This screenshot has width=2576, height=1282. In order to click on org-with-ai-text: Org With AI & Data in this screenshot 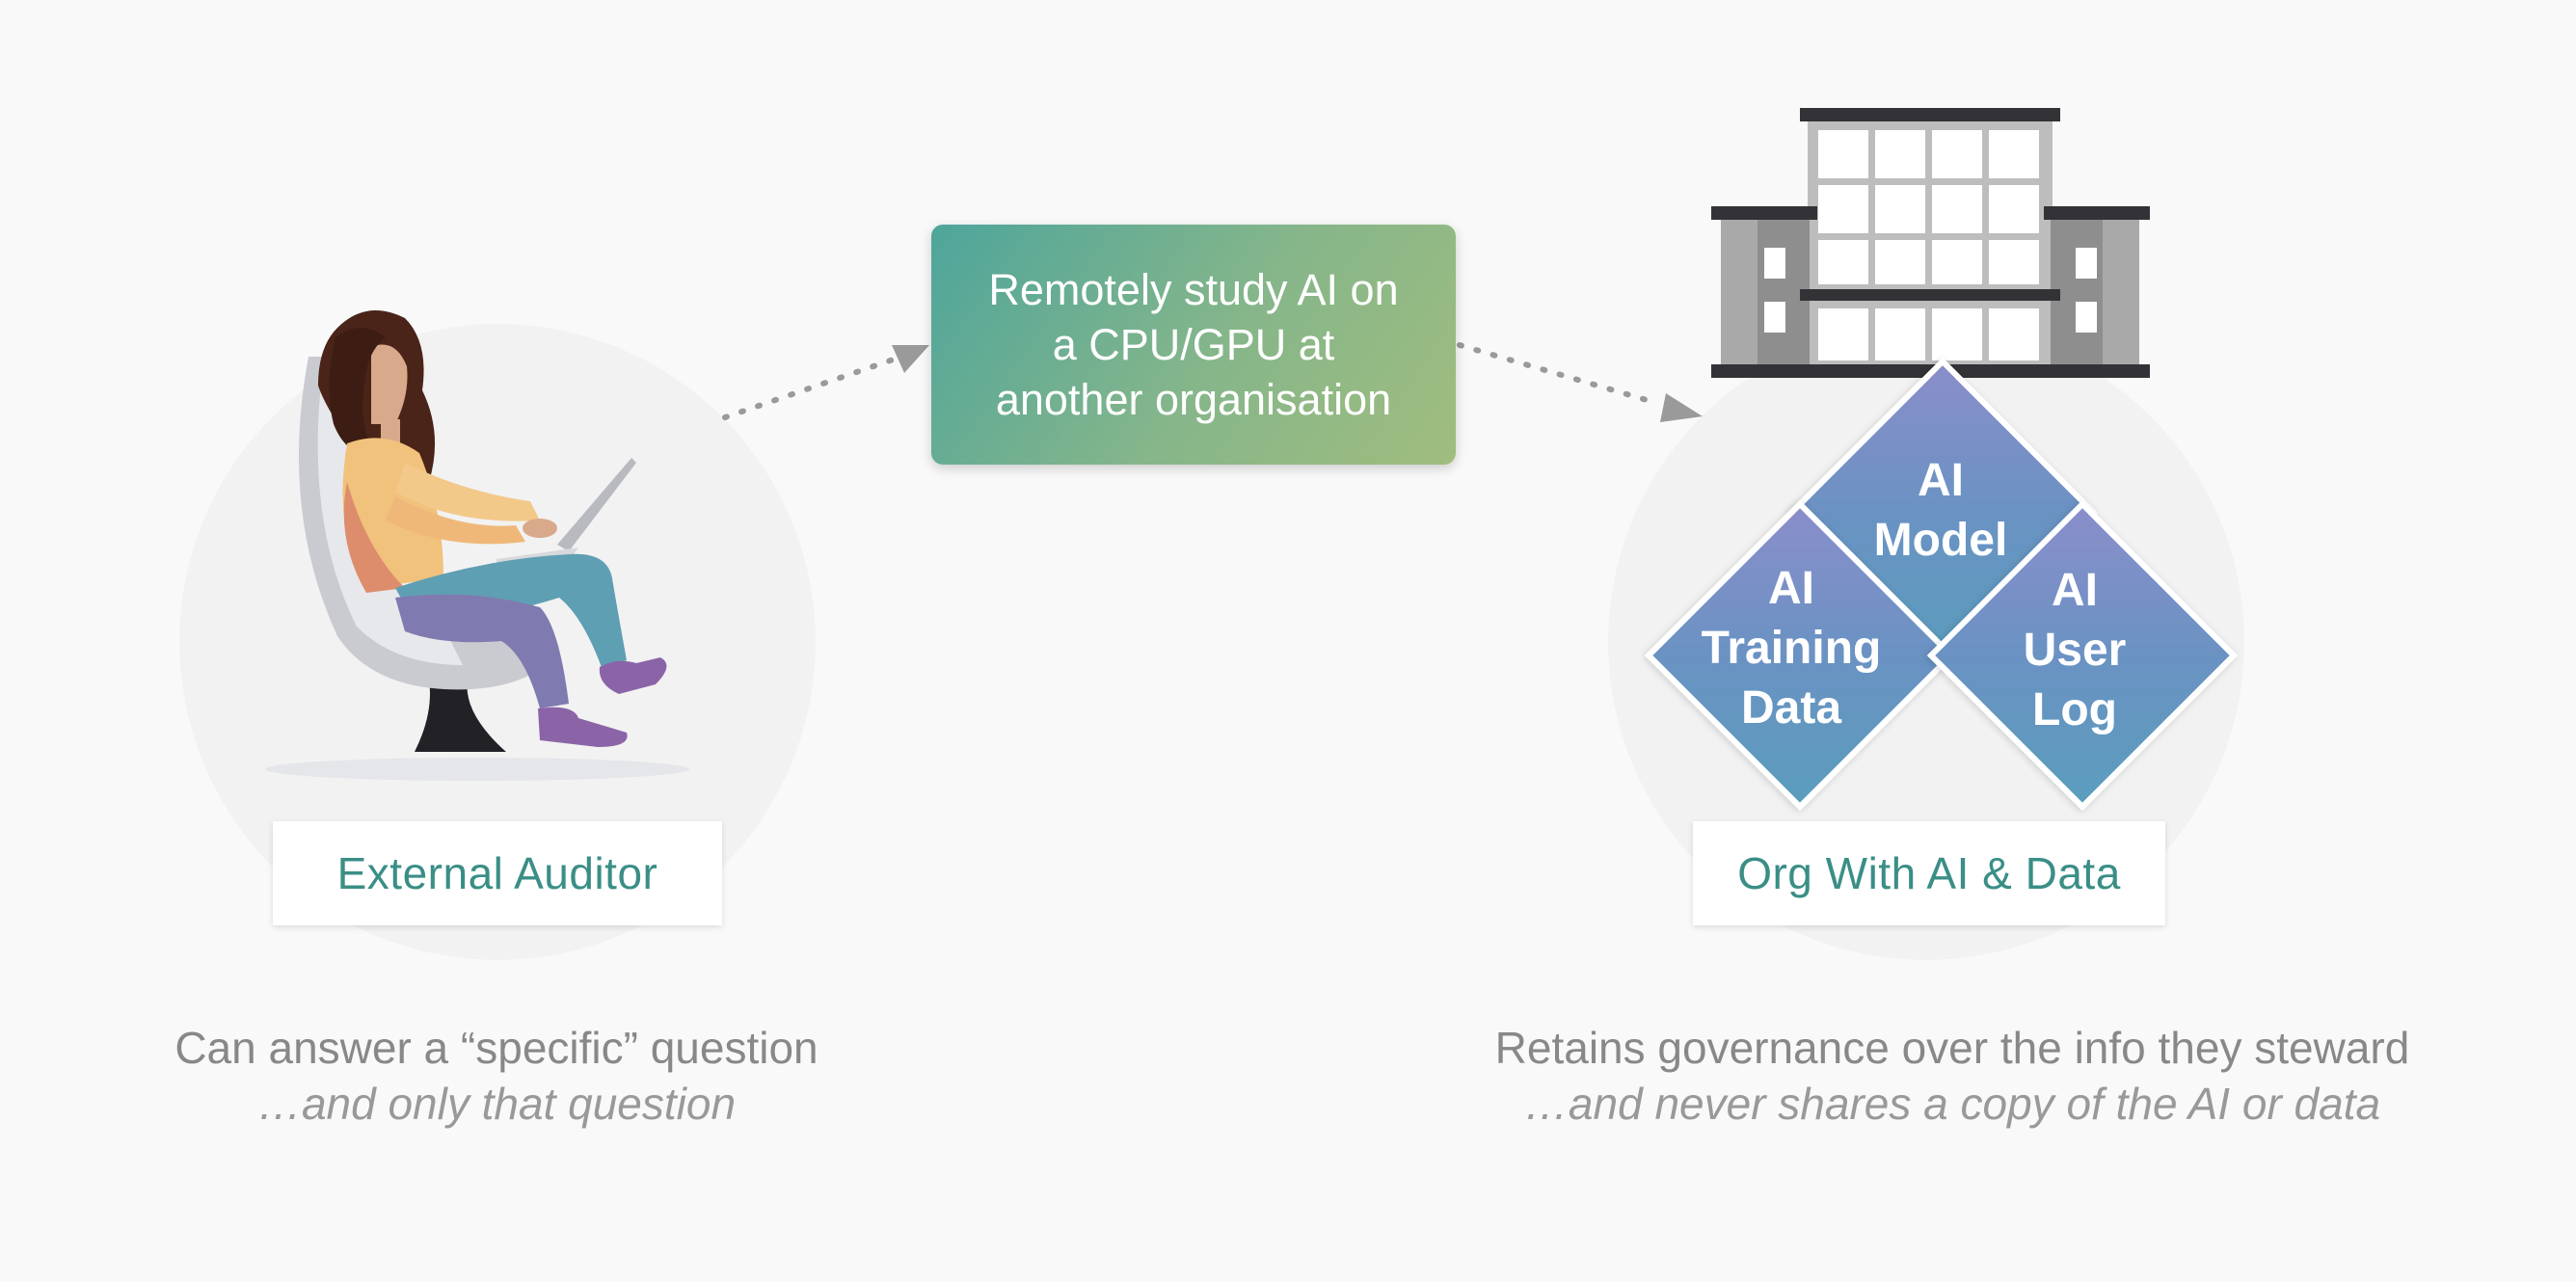, I will do `click(1929, 873)`.